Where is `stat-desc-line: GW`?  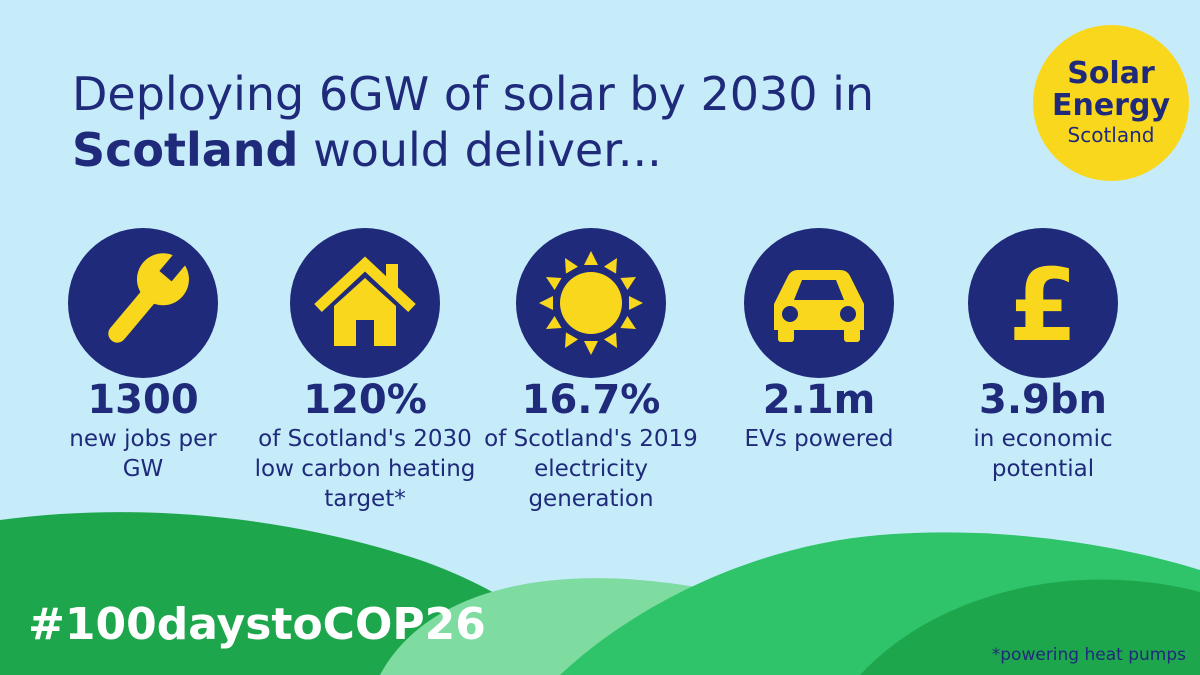 stat-desc-line: GW is located at coordinates (143, 469).